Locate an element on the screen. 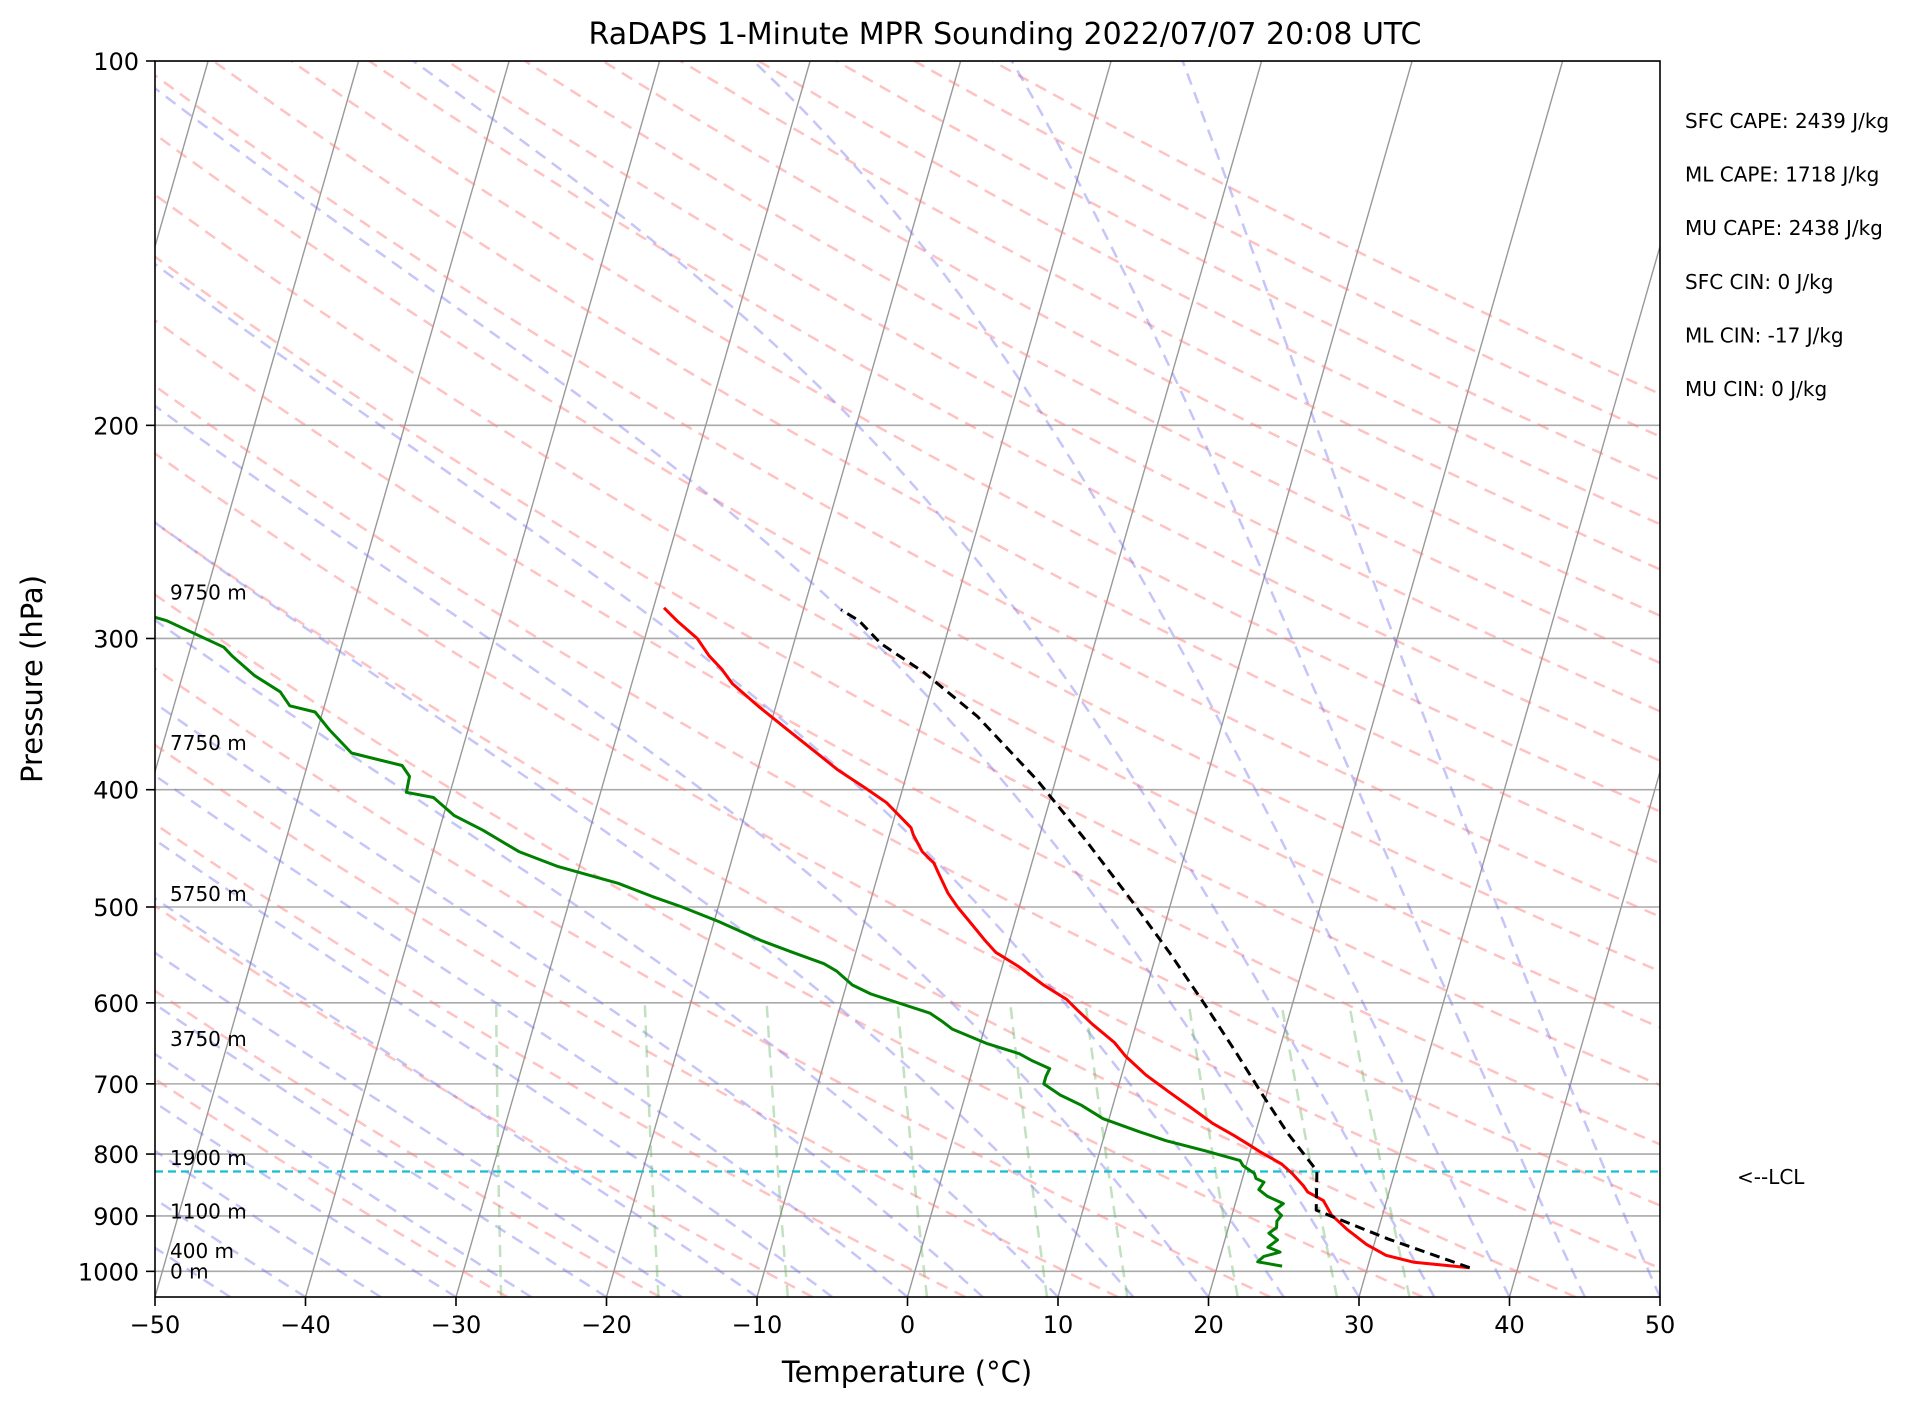  y-tick-label: 800 is located at coordinates (116, 1155).